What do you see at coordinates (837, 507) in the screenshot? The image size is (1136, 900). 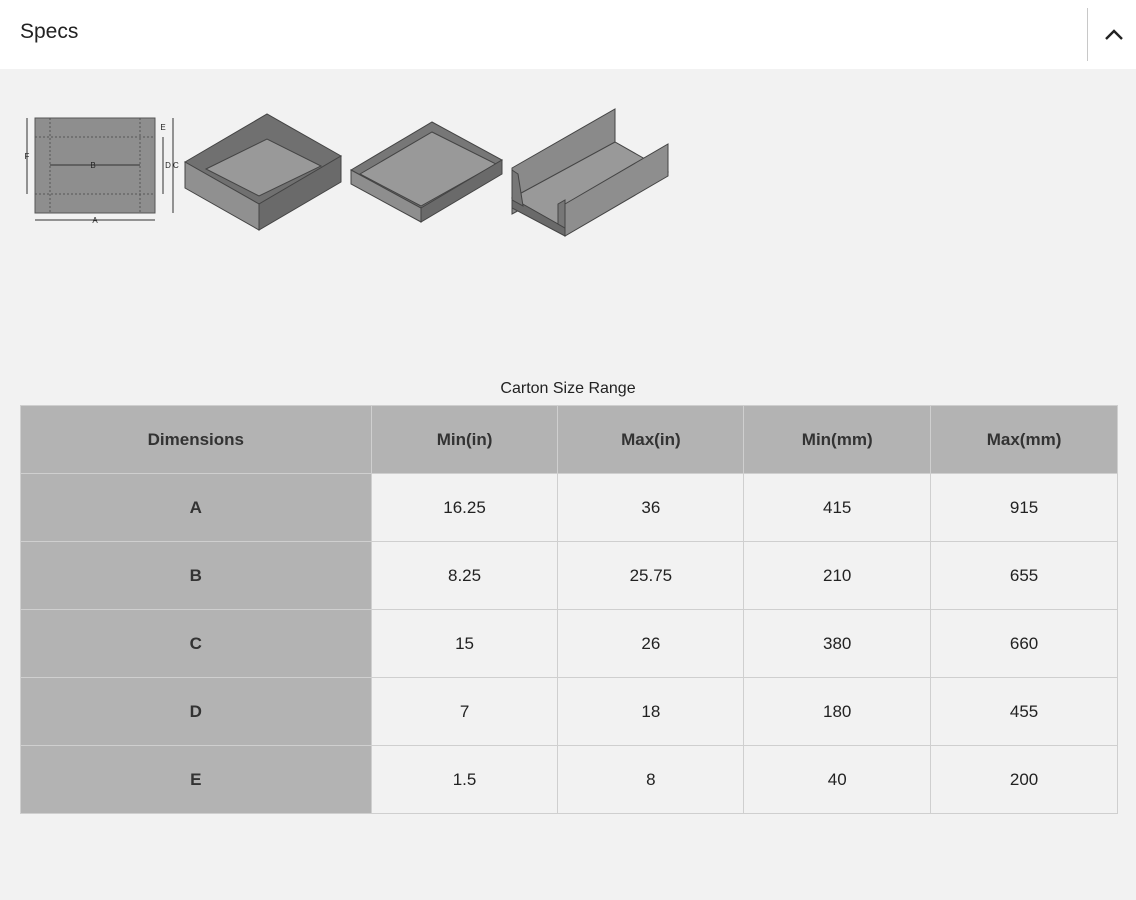 I see `table-cell: 415` at bounding box center [837, 507].